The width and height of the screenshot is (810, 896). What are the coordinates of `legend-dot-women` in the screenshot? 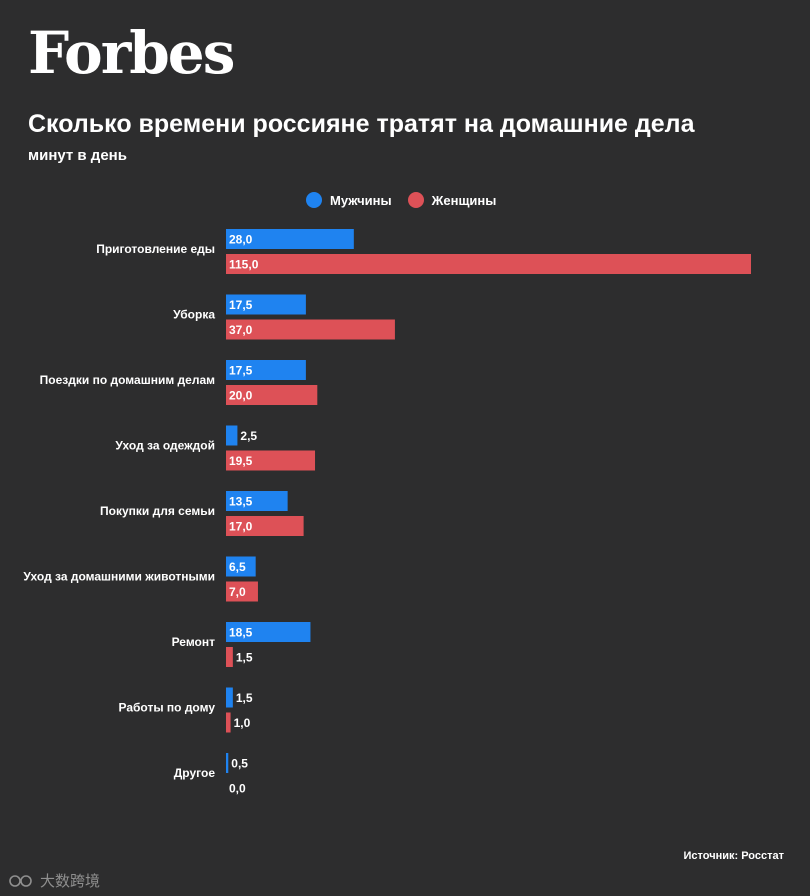 It's located at (415, 200).